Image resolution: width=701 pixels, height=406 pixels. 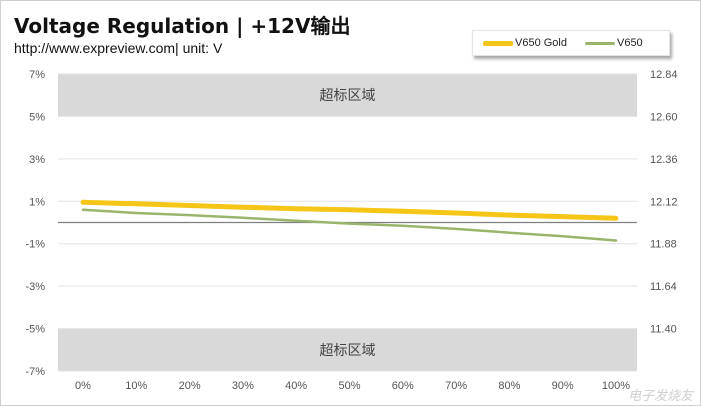 What do you see at coordinates (349, 225) in the screenshot?
I see `series-line-v650` at bounding box center [349, 225].